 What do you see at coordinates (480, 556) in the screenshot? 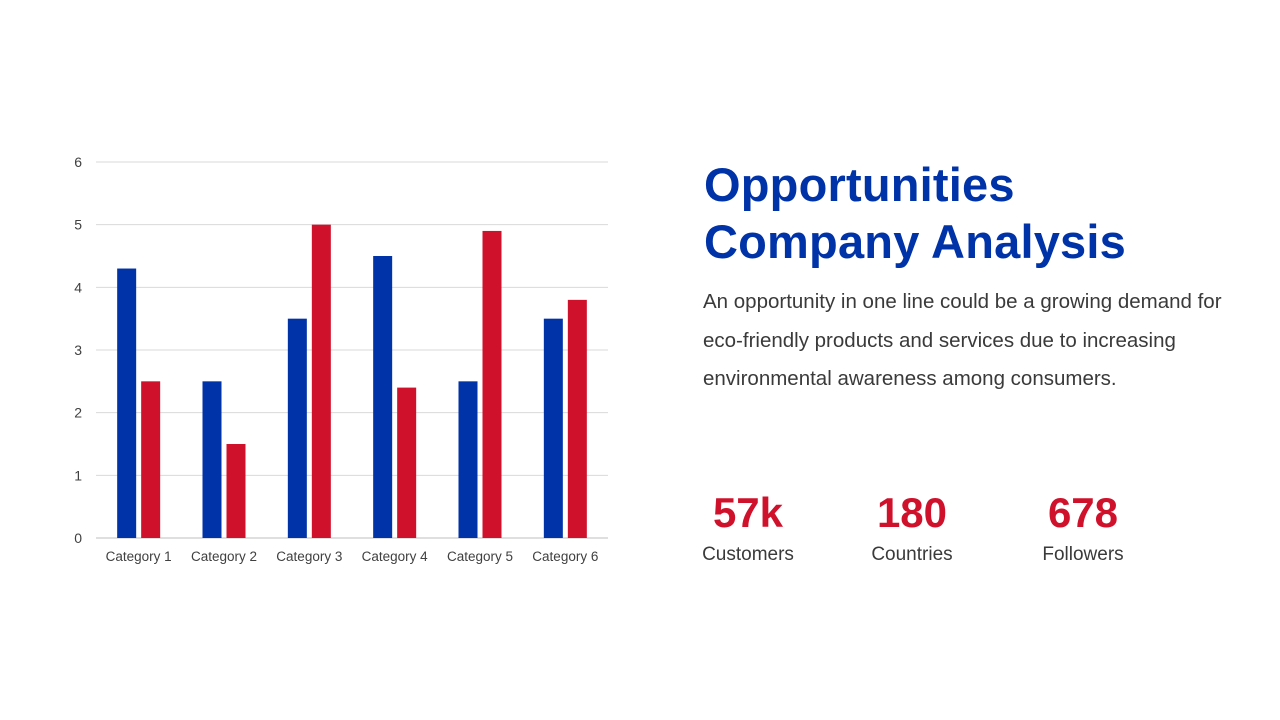
I see `x-tick-label: Category 5` at bounding box center [480, 556].